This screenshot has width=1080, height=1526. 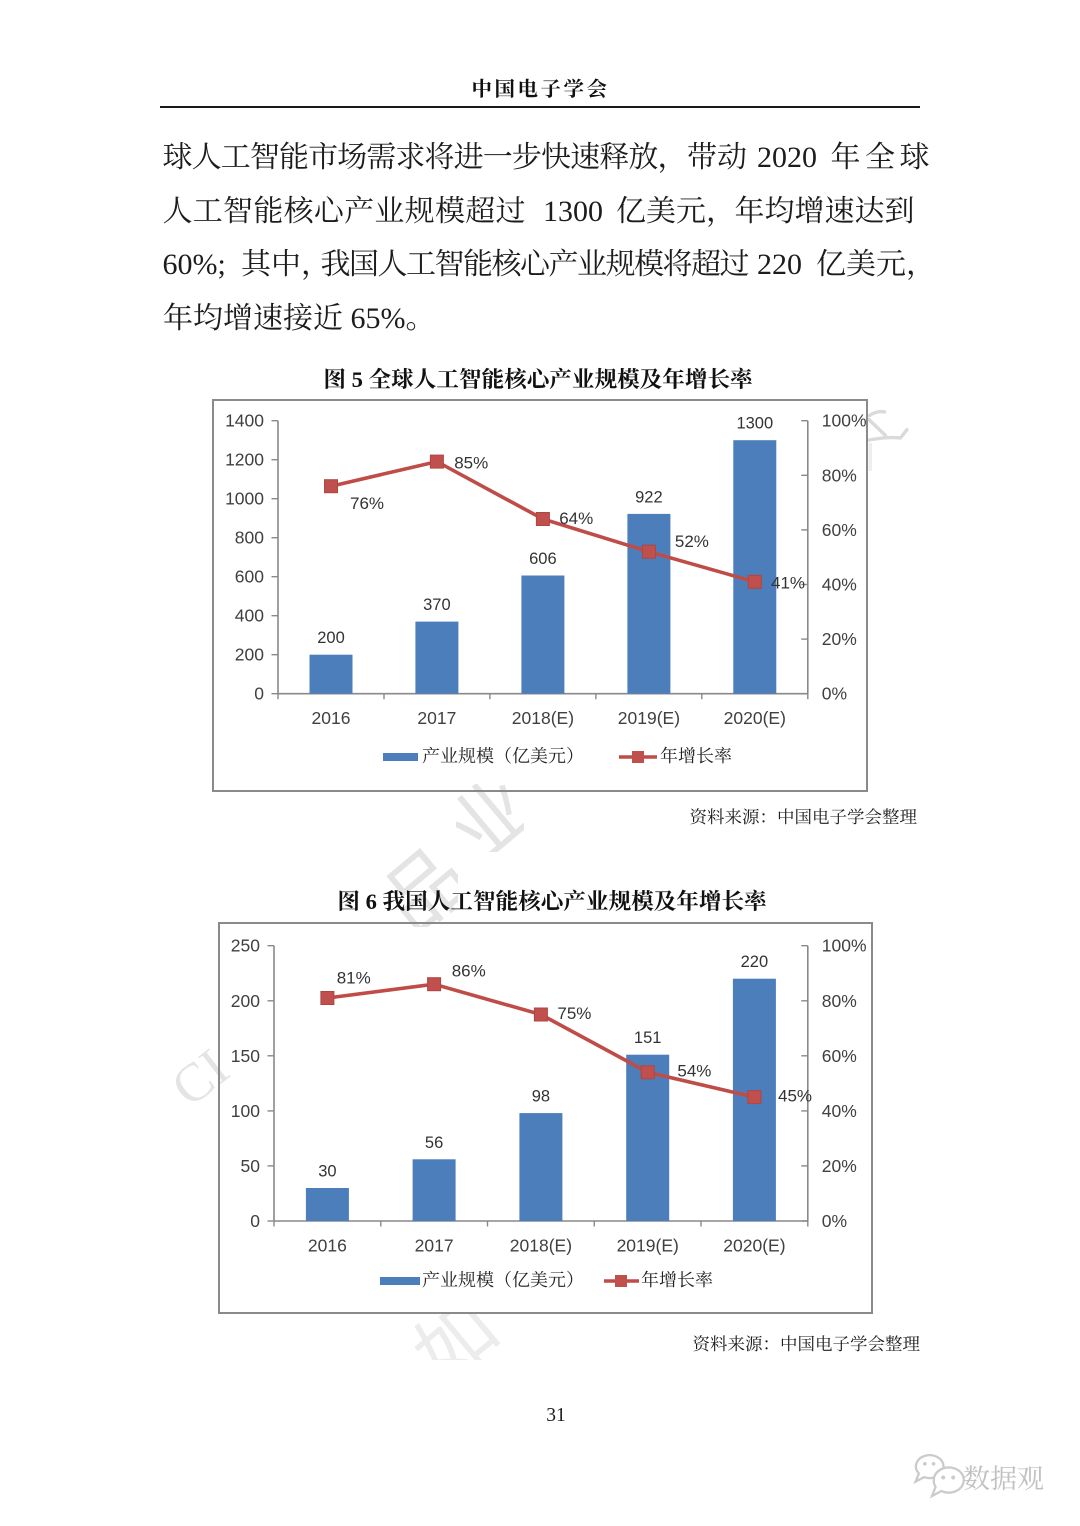 What do you see at coordinates (795, 1096) in the screenshot?
I see `svg-text: 45%` at bounding box center [795, 1096].